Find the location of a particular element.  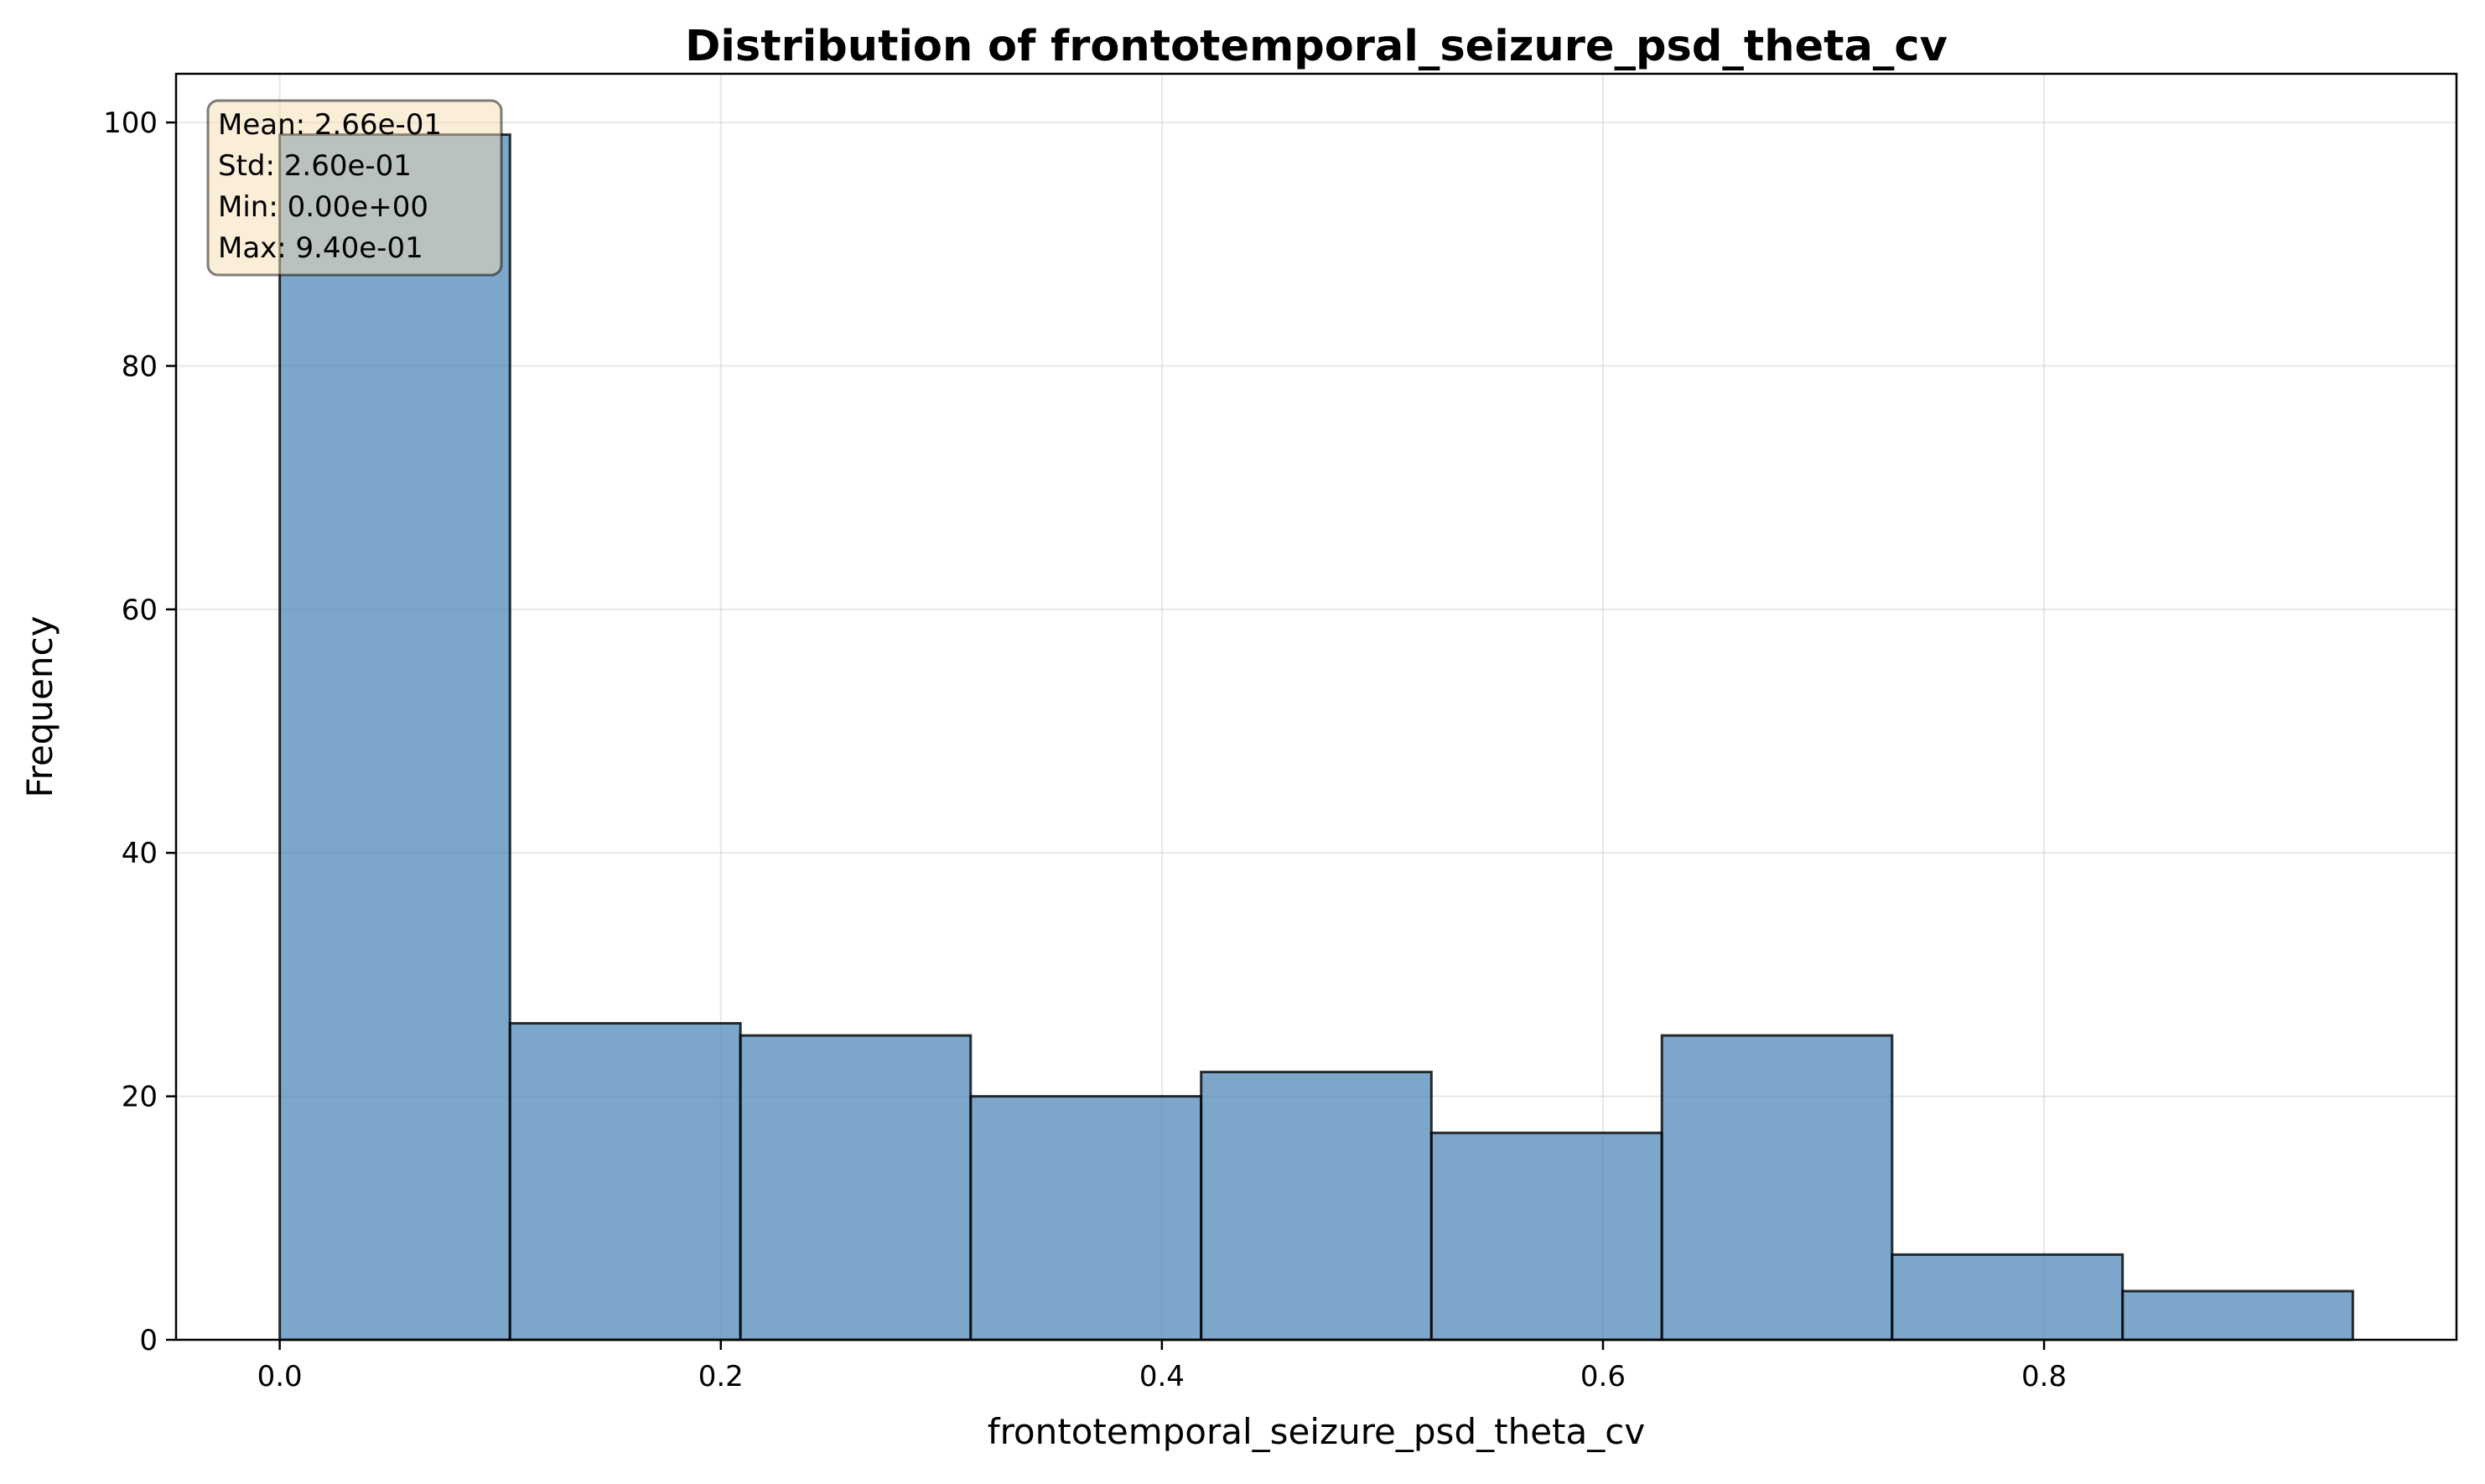

stats-mean: Mean: 2.66e-01 is located at coordinates (330, 125).